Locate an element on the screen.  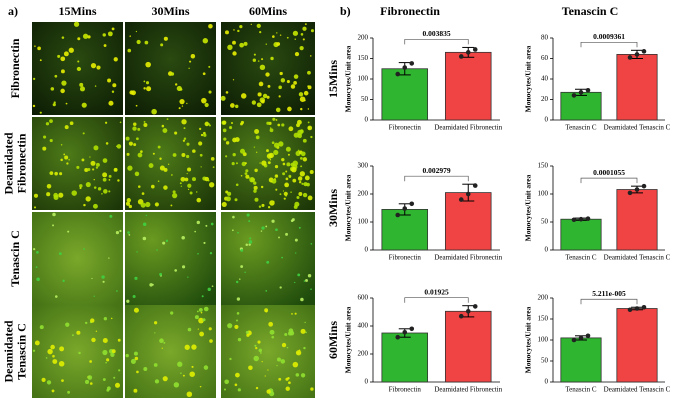
y-tick-label: 60 is located at coordinates (545, 58).